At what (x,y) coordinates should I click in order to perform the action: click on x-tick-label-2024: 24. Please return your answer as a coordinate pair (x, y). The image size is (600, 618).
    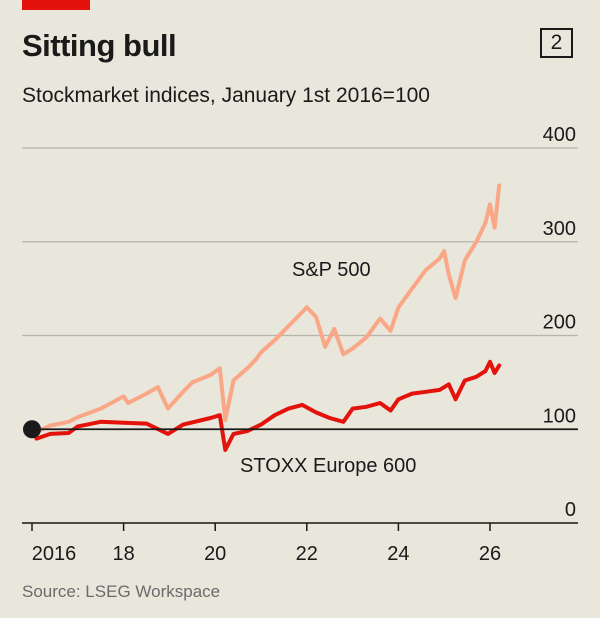
    Looking at the image, I should click on (398, 554).